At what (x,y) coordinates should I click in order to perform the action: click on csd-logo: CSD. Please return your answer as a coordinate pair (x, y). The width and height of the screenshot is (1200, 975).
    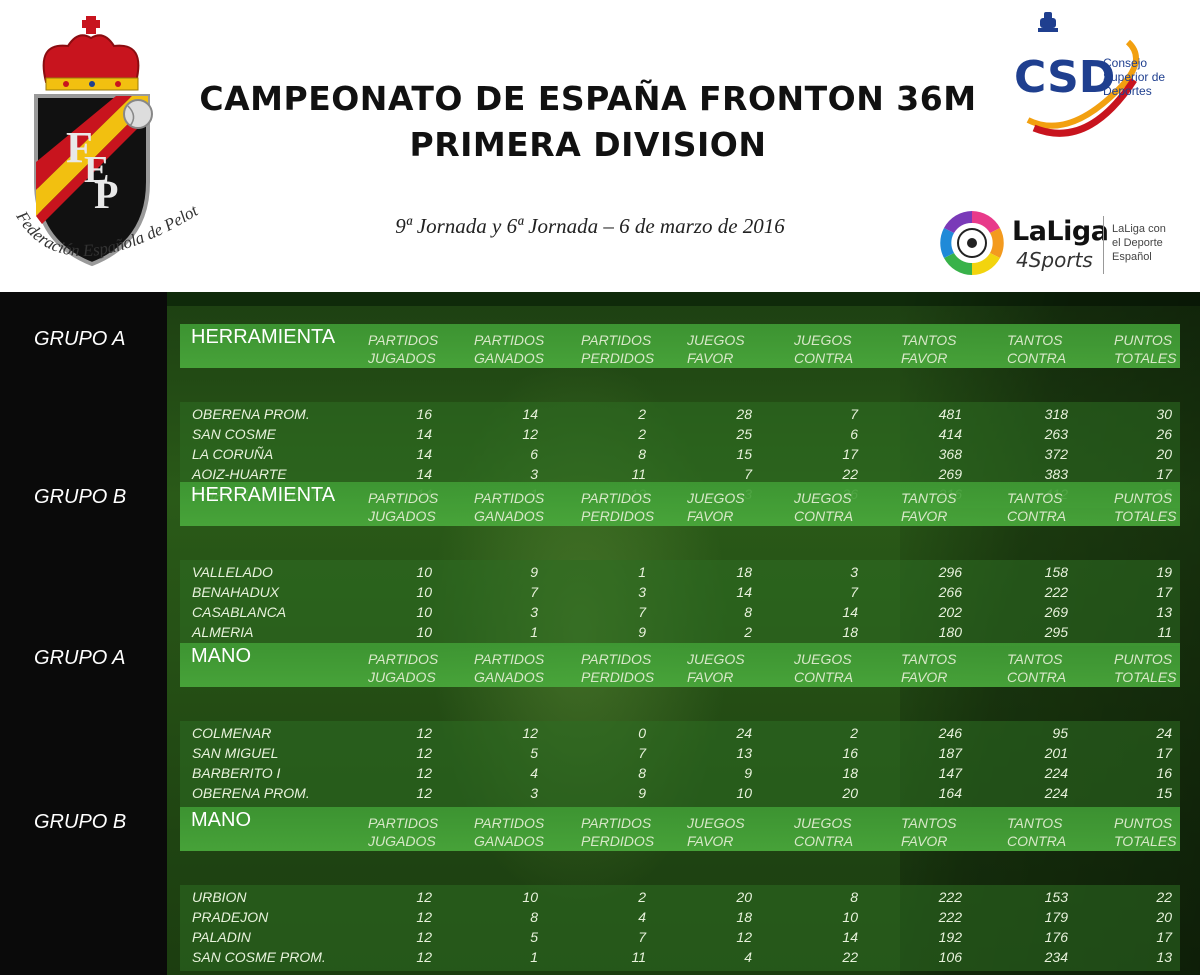
    Looking at the image, I should click on (1076, 74).